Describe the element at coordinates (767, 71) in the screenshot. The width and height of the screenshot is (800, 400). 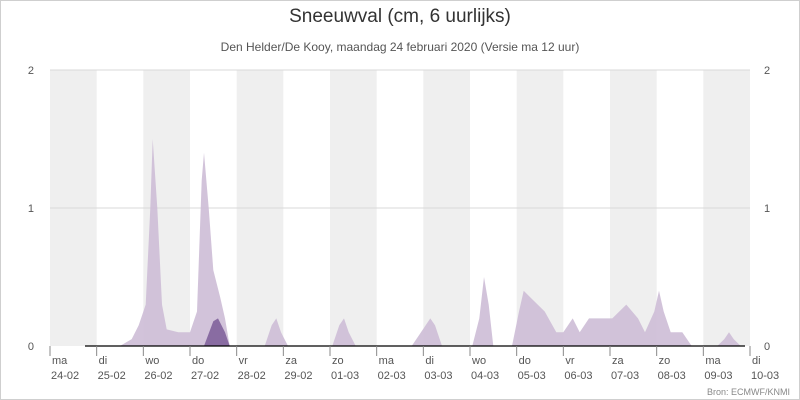
I see `y-tick-label-right: 2` at that location.